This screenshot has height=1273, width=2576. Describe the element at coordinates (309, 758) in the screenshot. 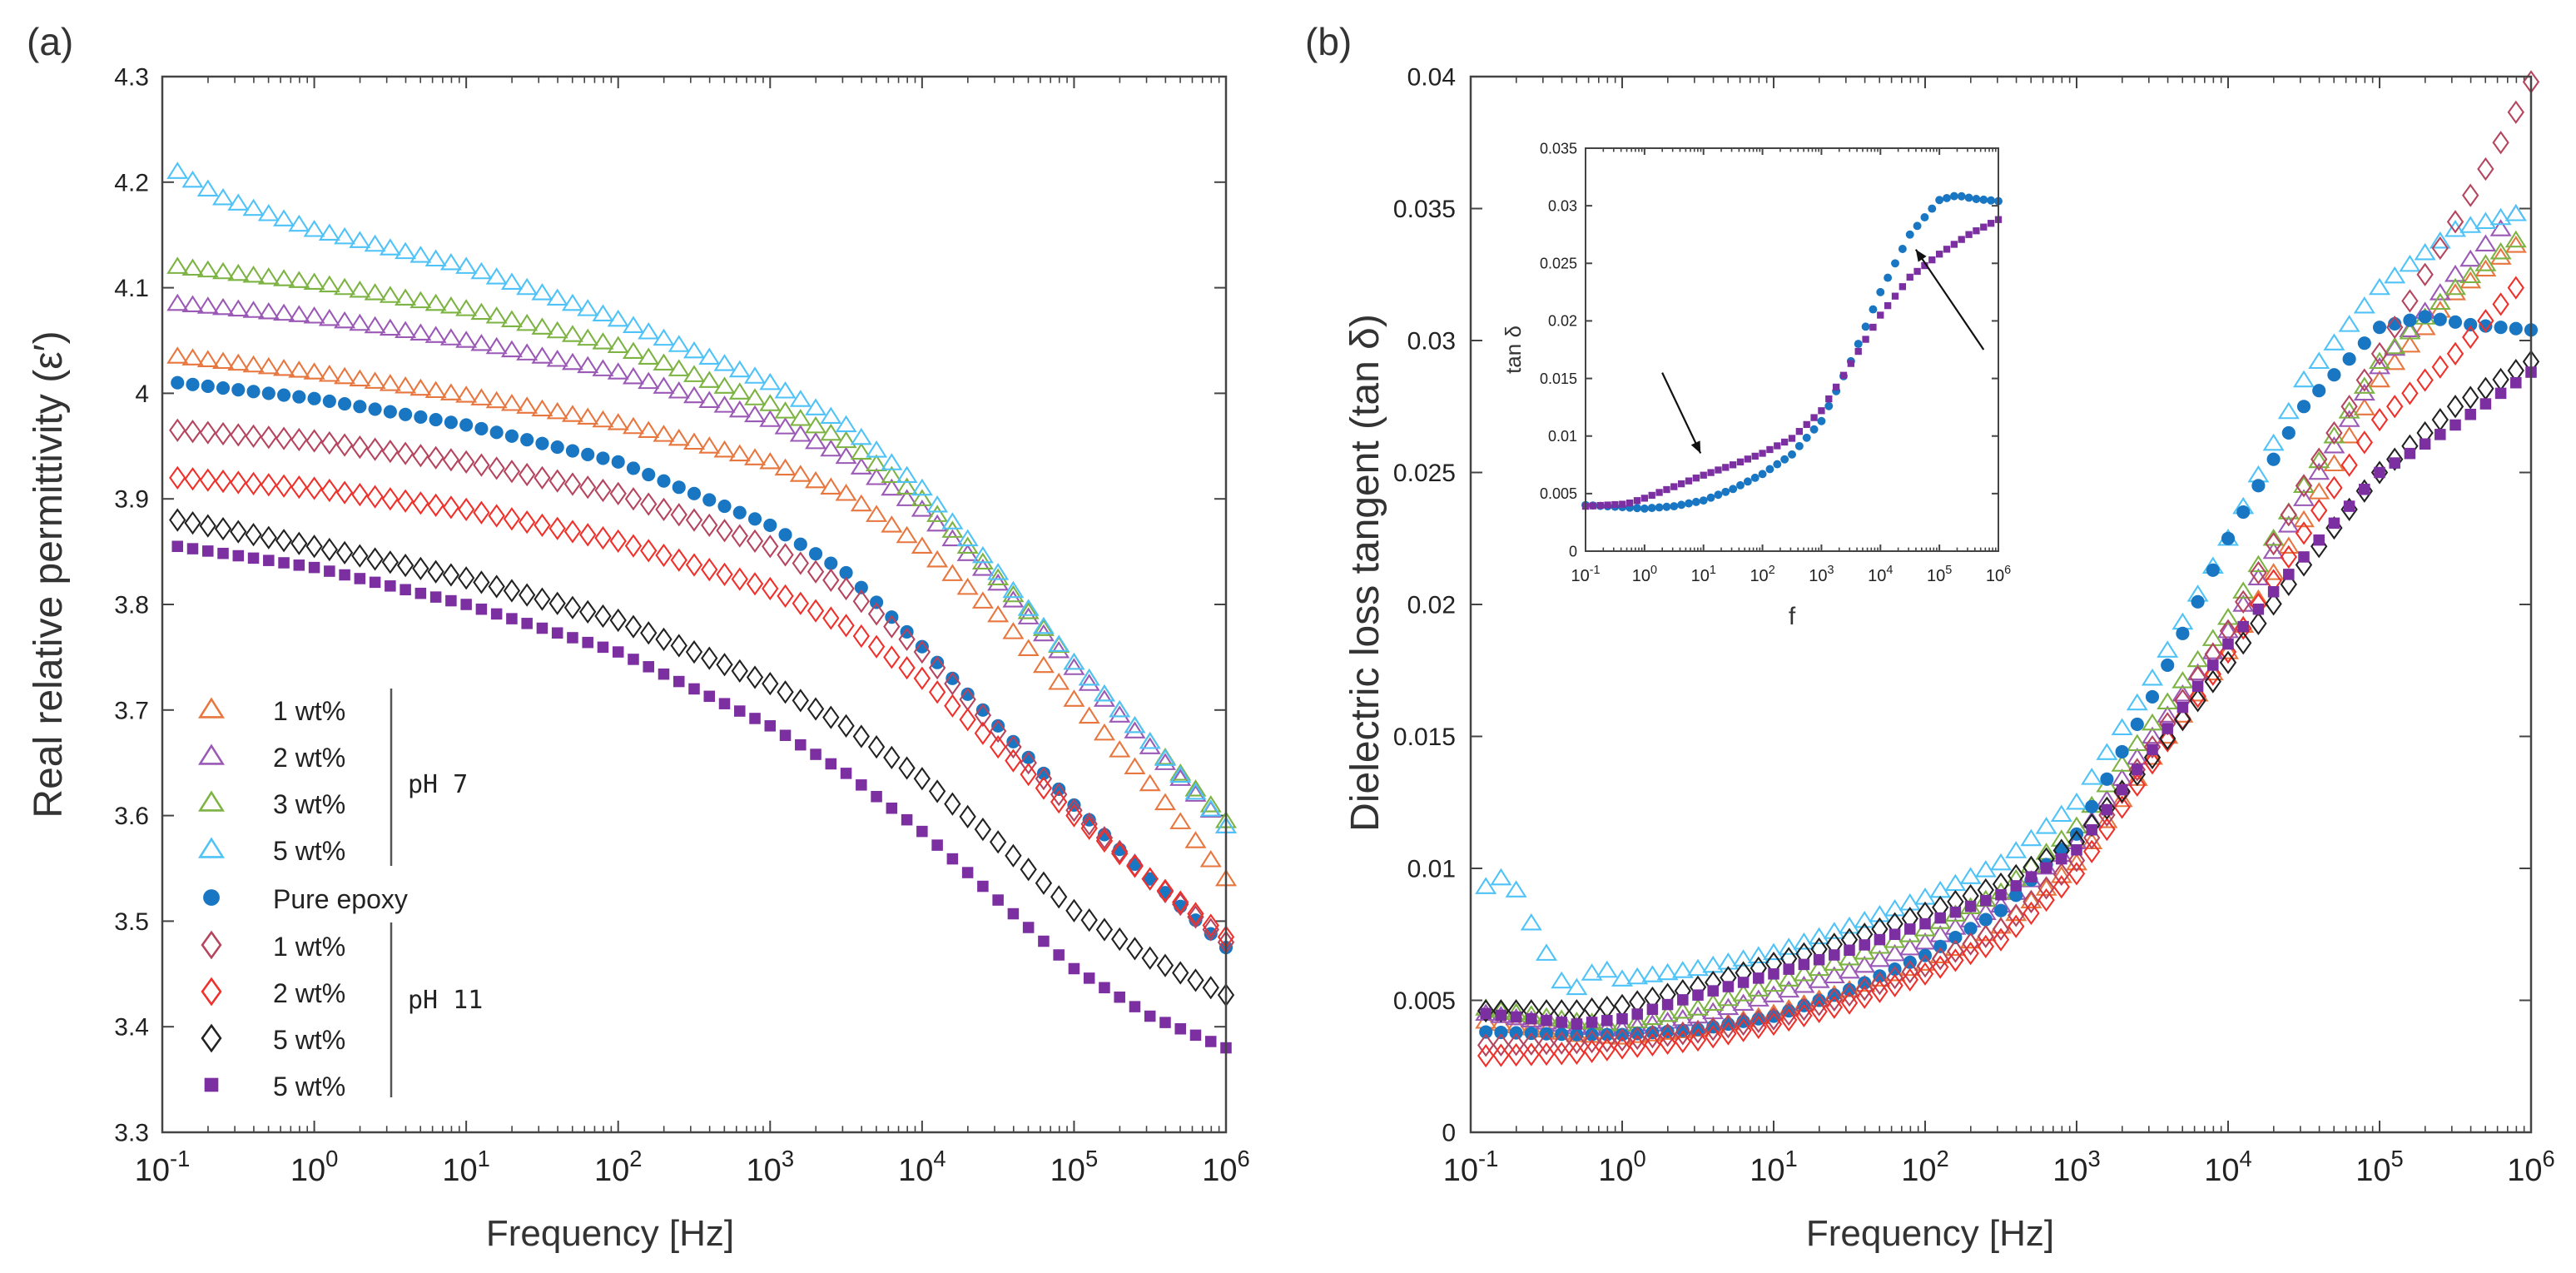

I see `legend-label: 2 wt%` at that location.